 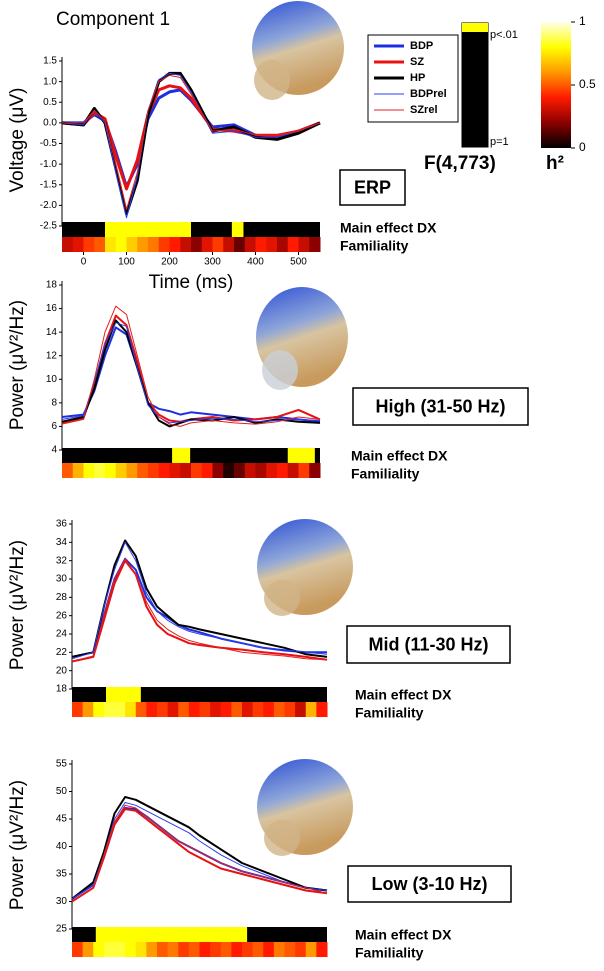 What do you see at coordinates (255, 262) in the screenshot?
I see `x-tick-label: 400` at bounding box center [255, 262].